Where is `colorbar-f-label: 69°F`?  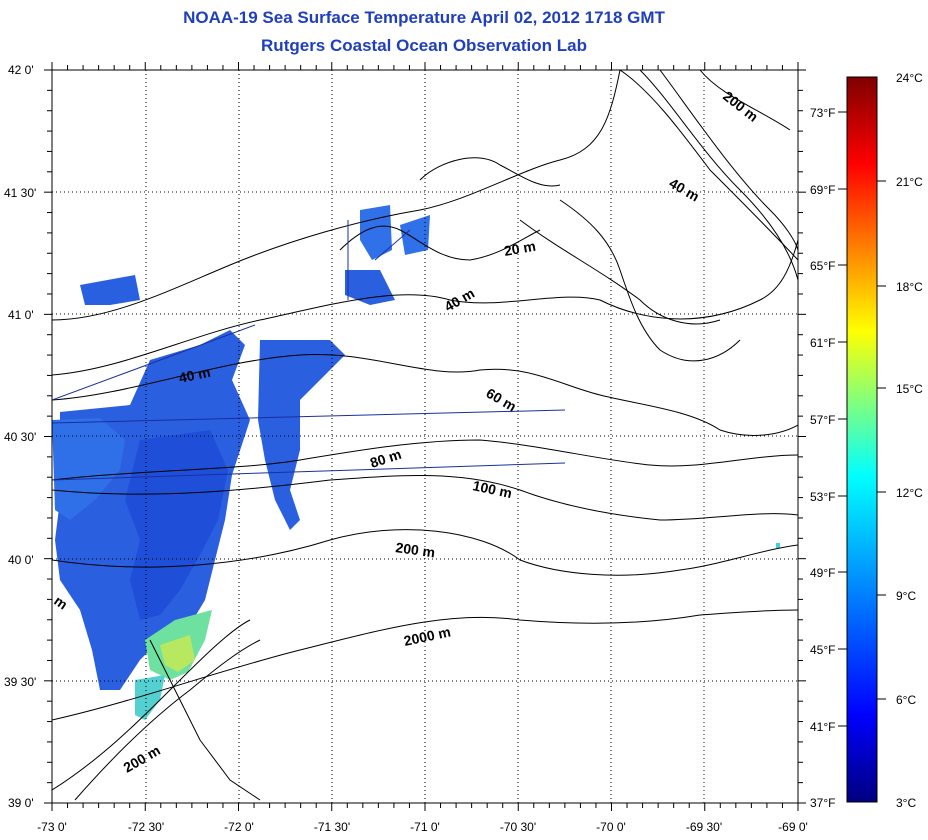 colorbar-f-label: 69°F is located at coordinates (822, 190).